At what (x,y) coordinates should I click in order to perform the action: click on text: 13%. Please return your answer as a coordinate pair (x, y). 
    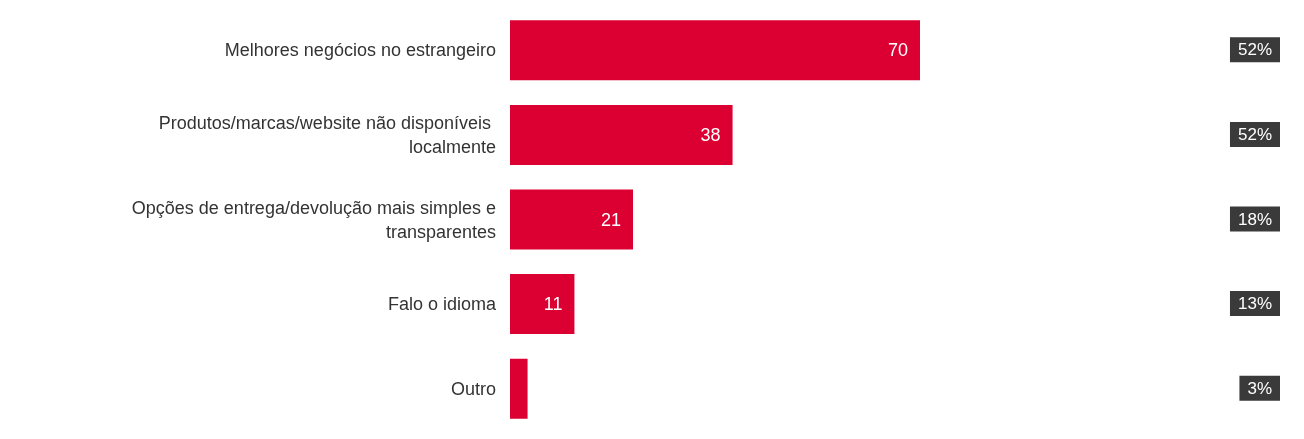
    Looking at the image, I should click on (1255, 304).